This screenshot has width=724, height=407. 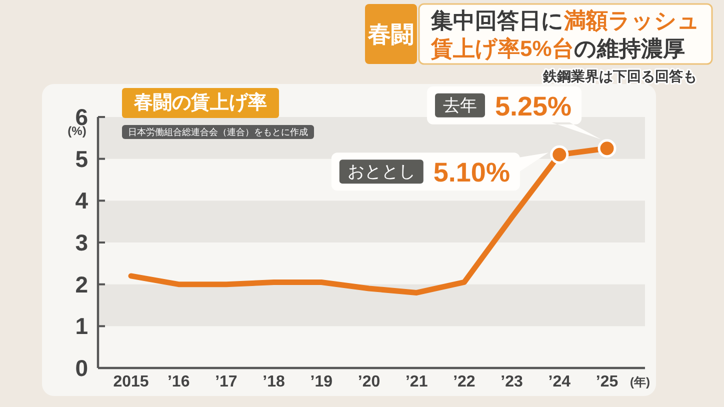 I want to click on y-tick-label: 4, so click(x=81, y=201).